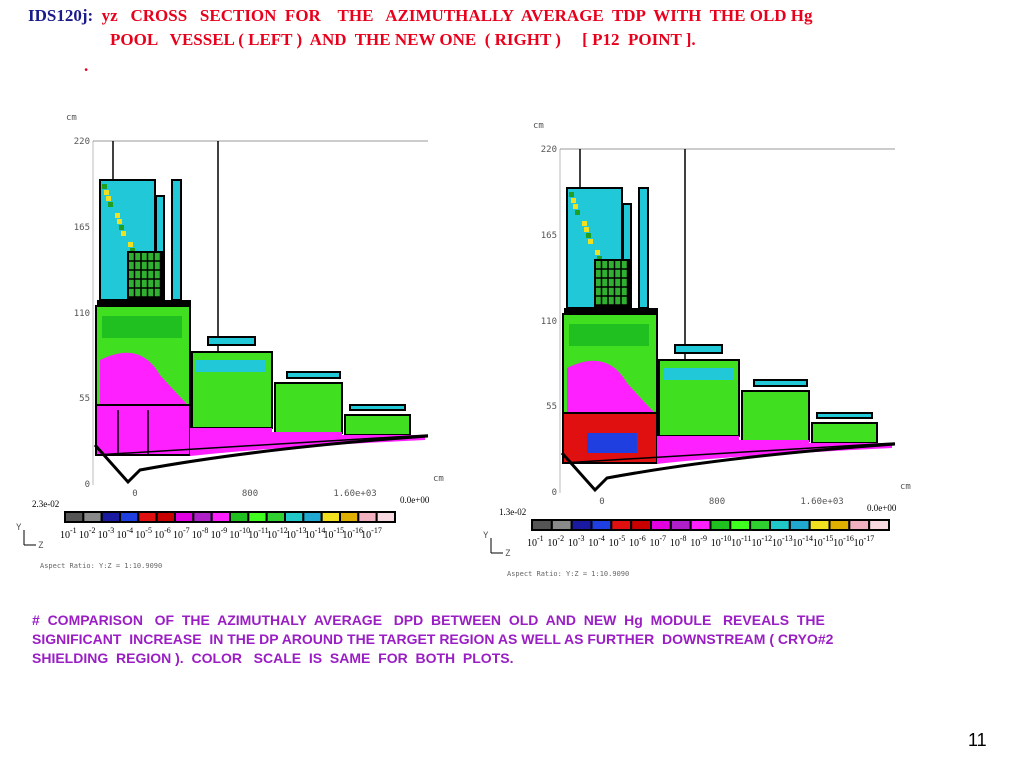 Image resolution: width=1023 pixels, height=767 pixels. Describe the element at coordinates (19, 528) in the screenshot. I see `axis-y-label: Y` at that location.